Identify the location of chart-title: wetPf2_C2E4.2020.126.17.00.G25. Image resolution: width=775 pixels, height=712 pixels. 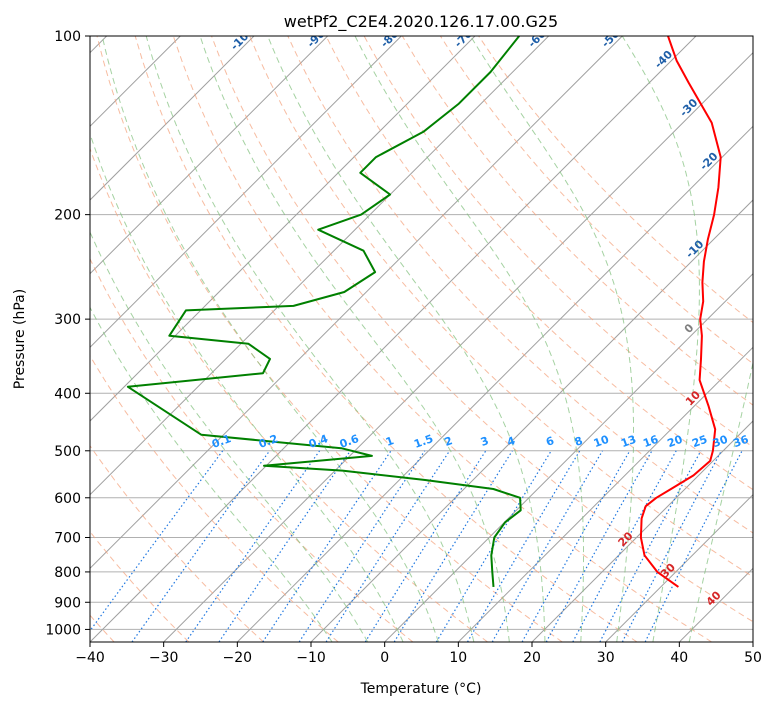
(421, 22).